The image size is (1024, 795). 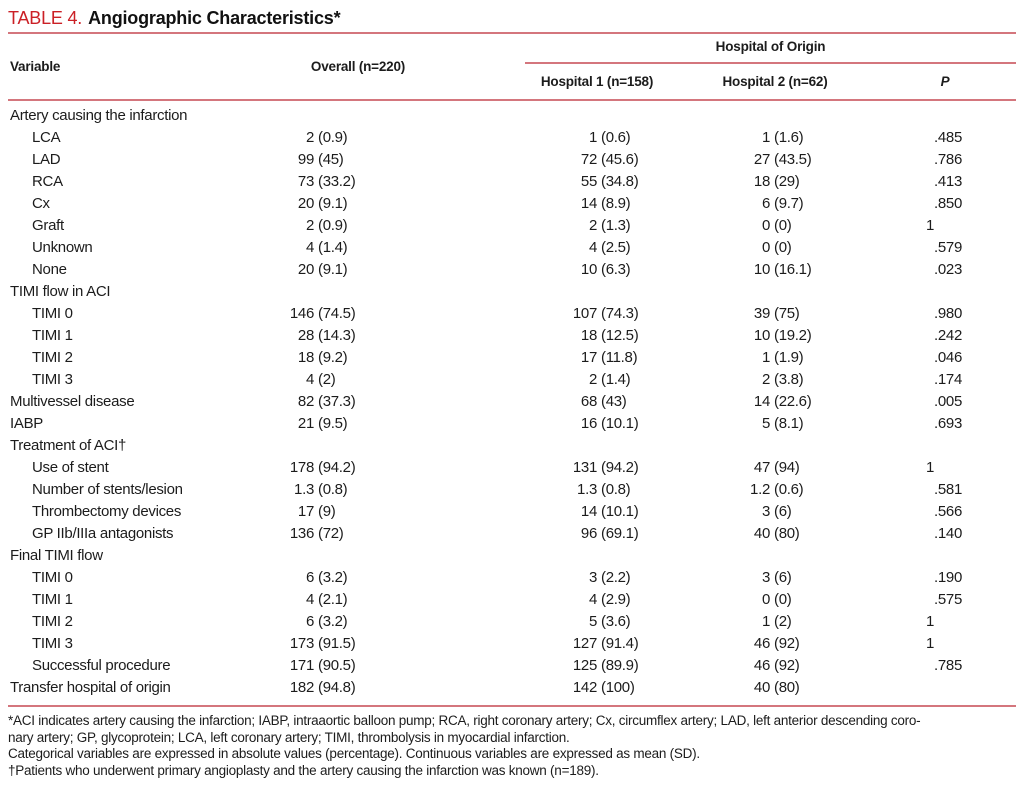 What do you see at coordinates (921, 424) in the screenshot?
I see `p-value-cell: .693` at bounding box center [921, 424].